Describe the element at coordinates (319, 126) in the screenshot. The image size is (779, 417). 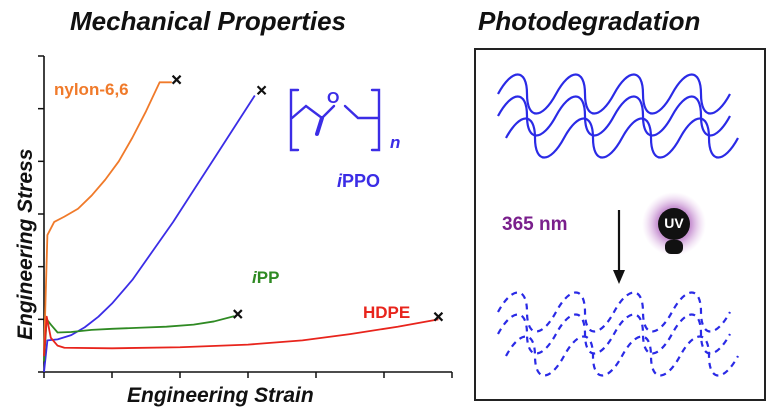
I see `methyl-wedge` at that location.